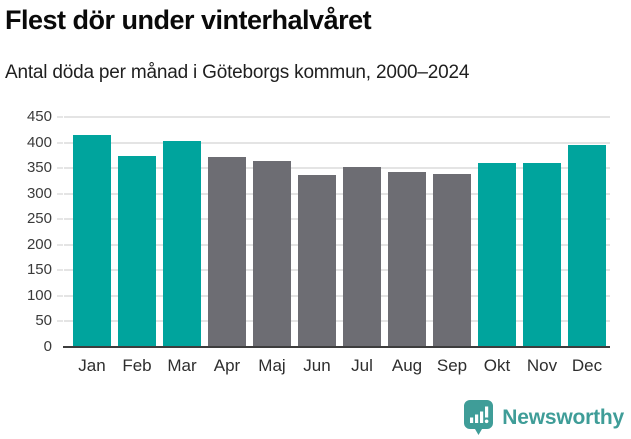 Image resolution: width=631 pixels, height=439 pixels. What do you see at coordinates (542, 365) in the screenshot?
I see `x-axis-label-nov: Nov` at bounding box center [542, 365].